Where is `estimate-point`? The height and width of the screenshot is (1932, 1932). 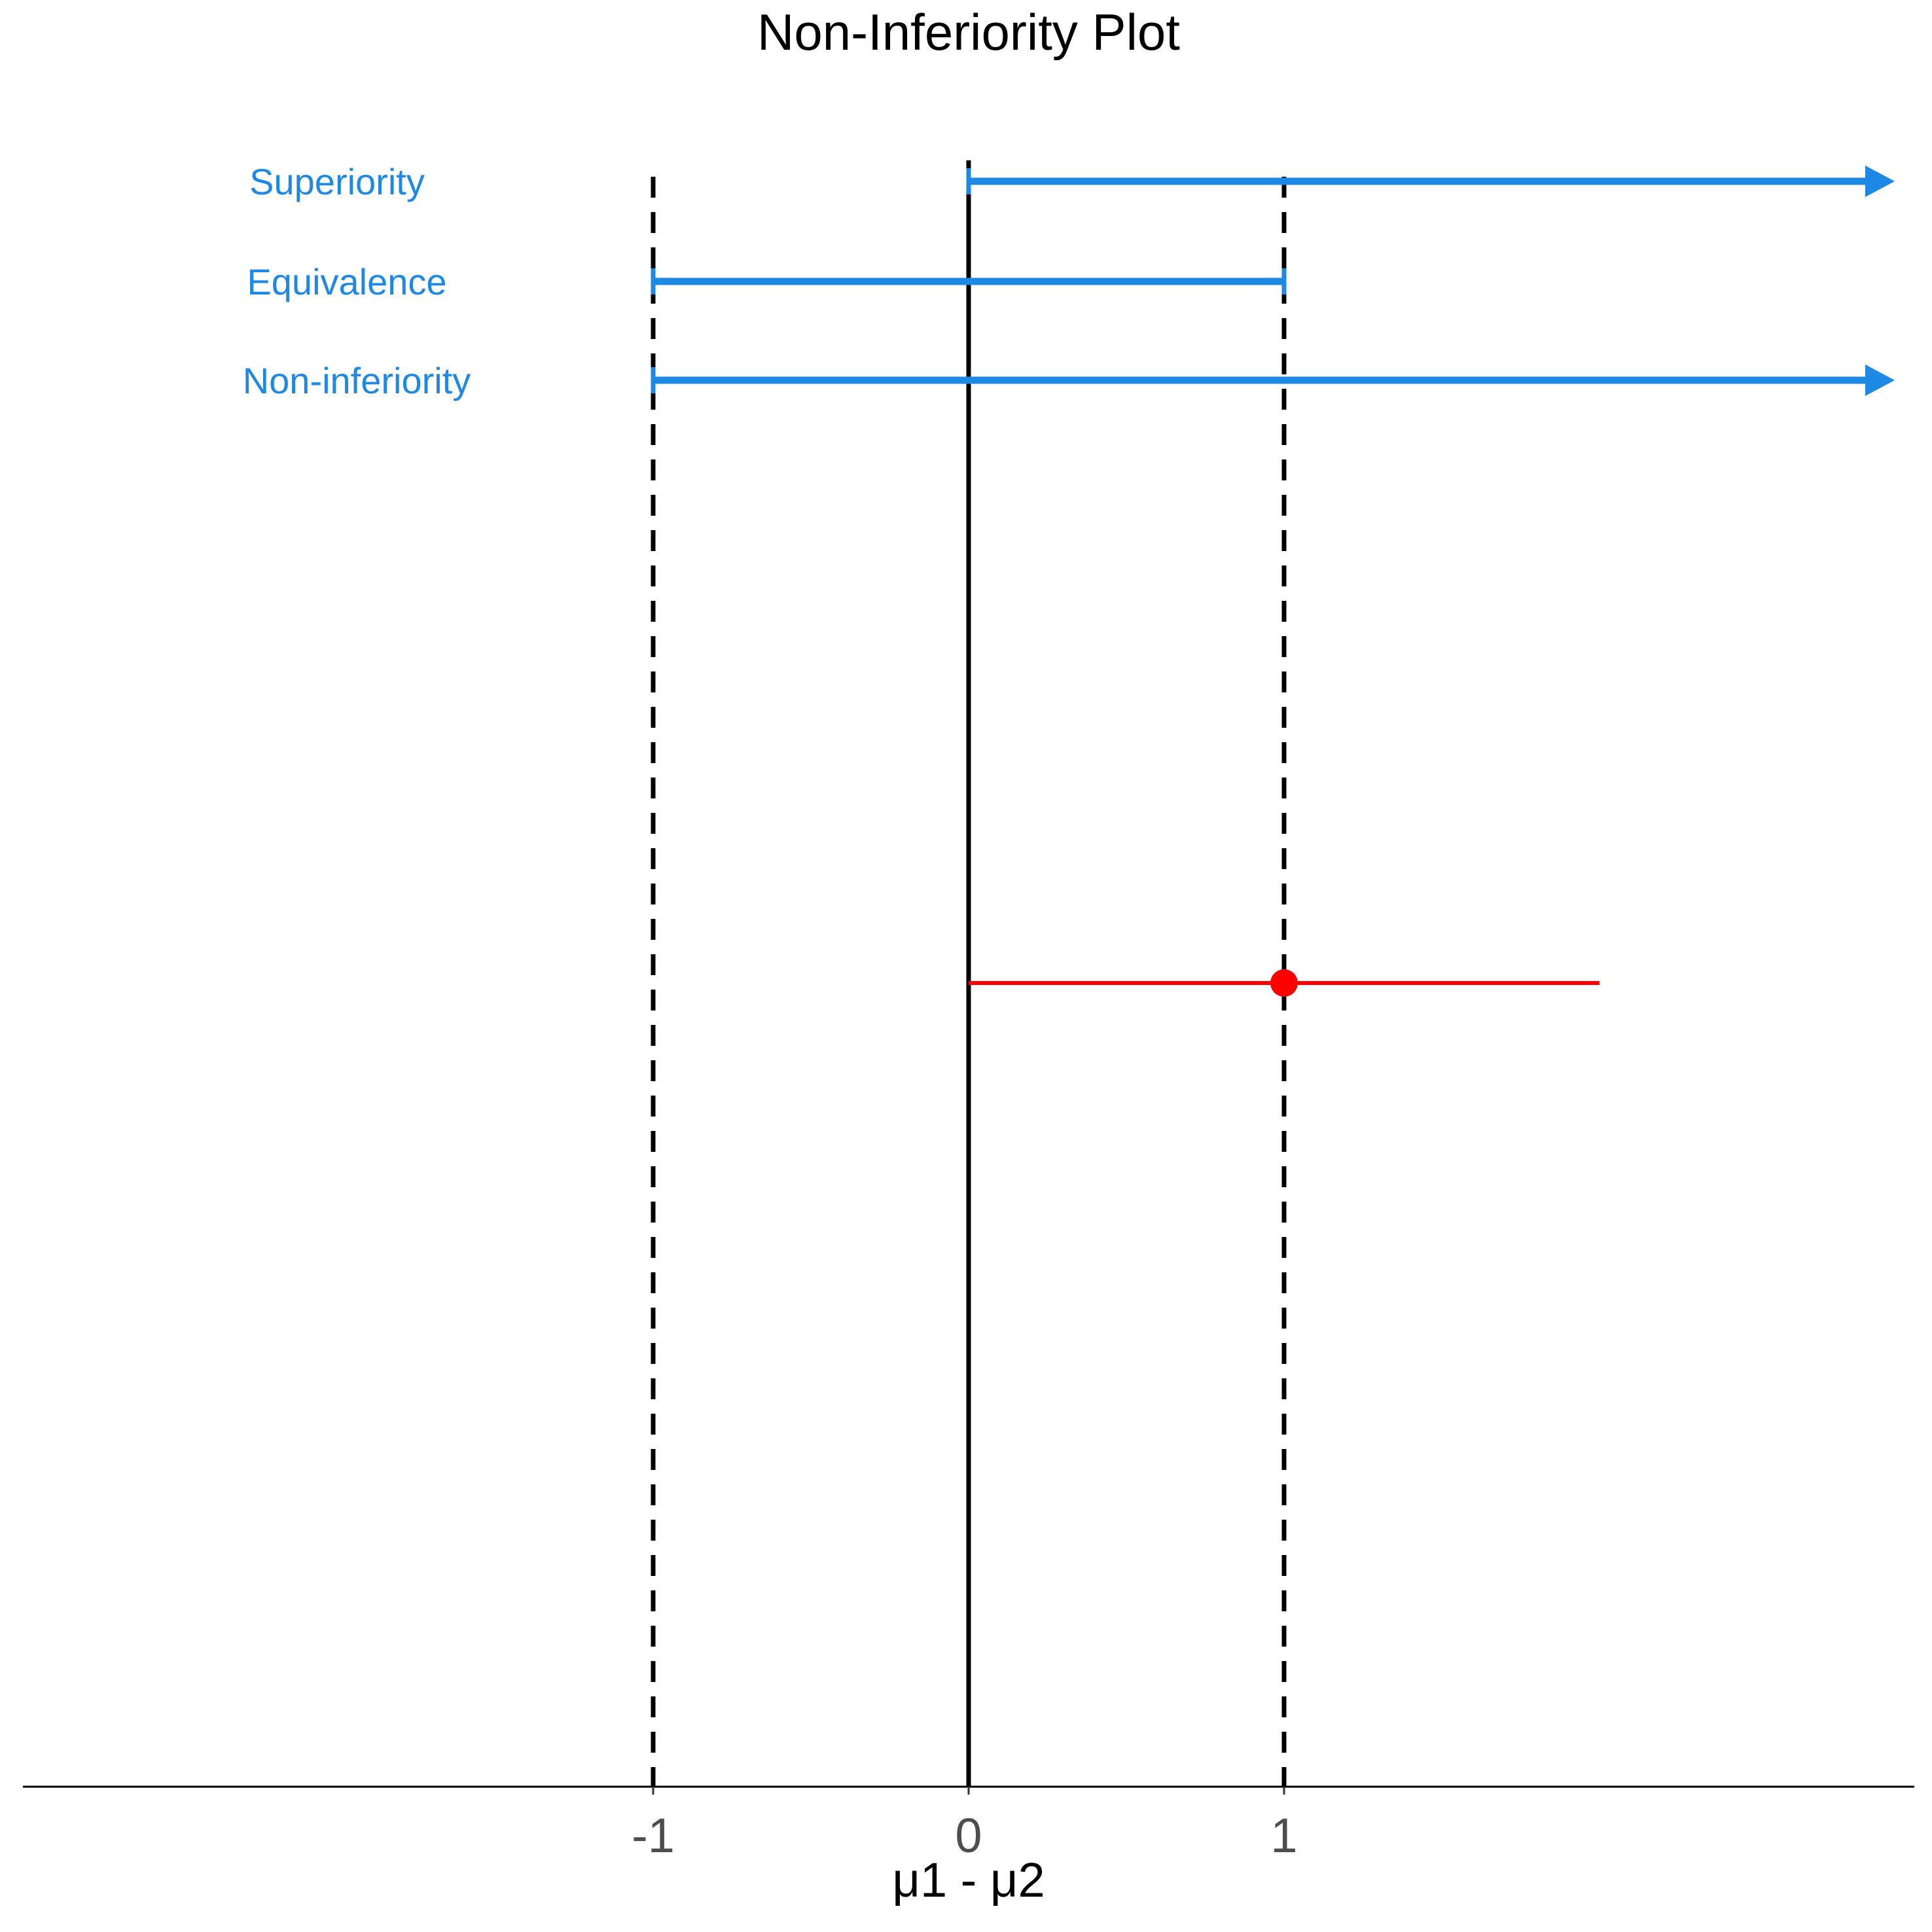
estimate-point is located at coordinates (1284, 983).